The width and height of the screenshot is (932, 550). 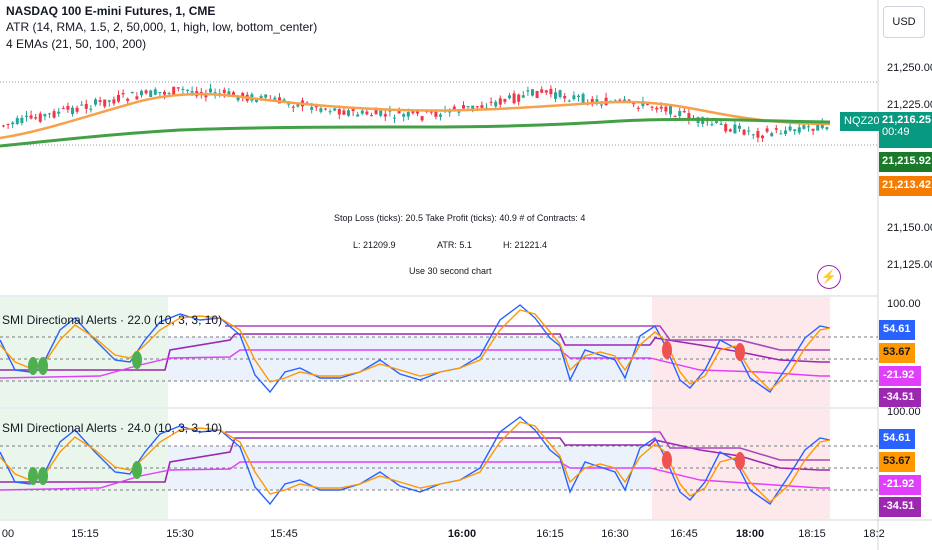 What do you see at coordinates (905, 162) in the screenshot?
I see `ema-green-badge: 21,215.92` at bounding box center [905, 162].